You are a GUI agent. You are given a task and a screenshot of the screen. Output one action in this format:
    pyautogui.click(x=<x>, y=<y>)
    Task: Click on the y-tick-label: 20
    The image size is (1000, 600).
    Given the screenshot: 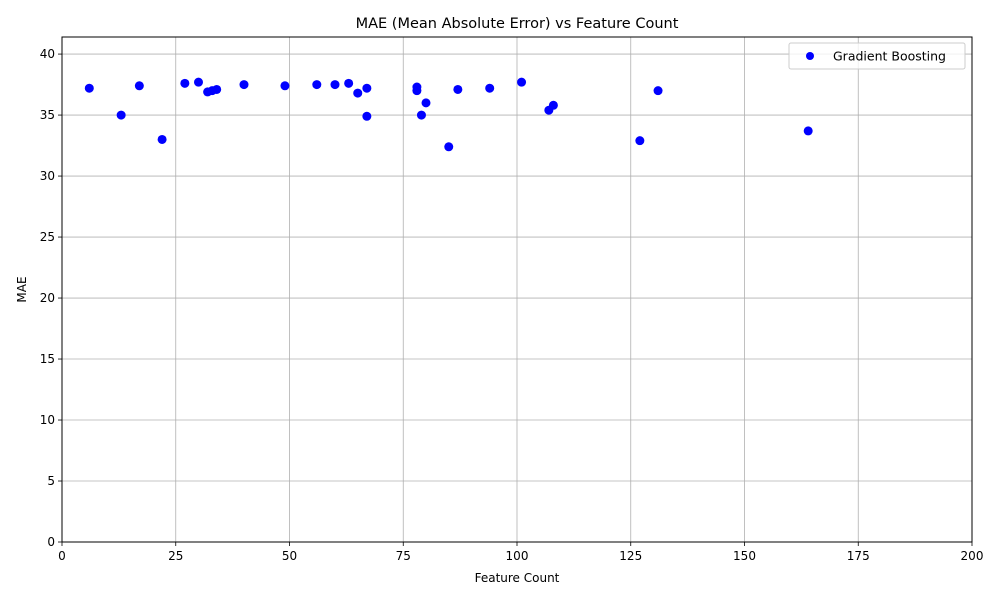 What is the action you would take?
    pyautogui.click(x=47, y=298)
    